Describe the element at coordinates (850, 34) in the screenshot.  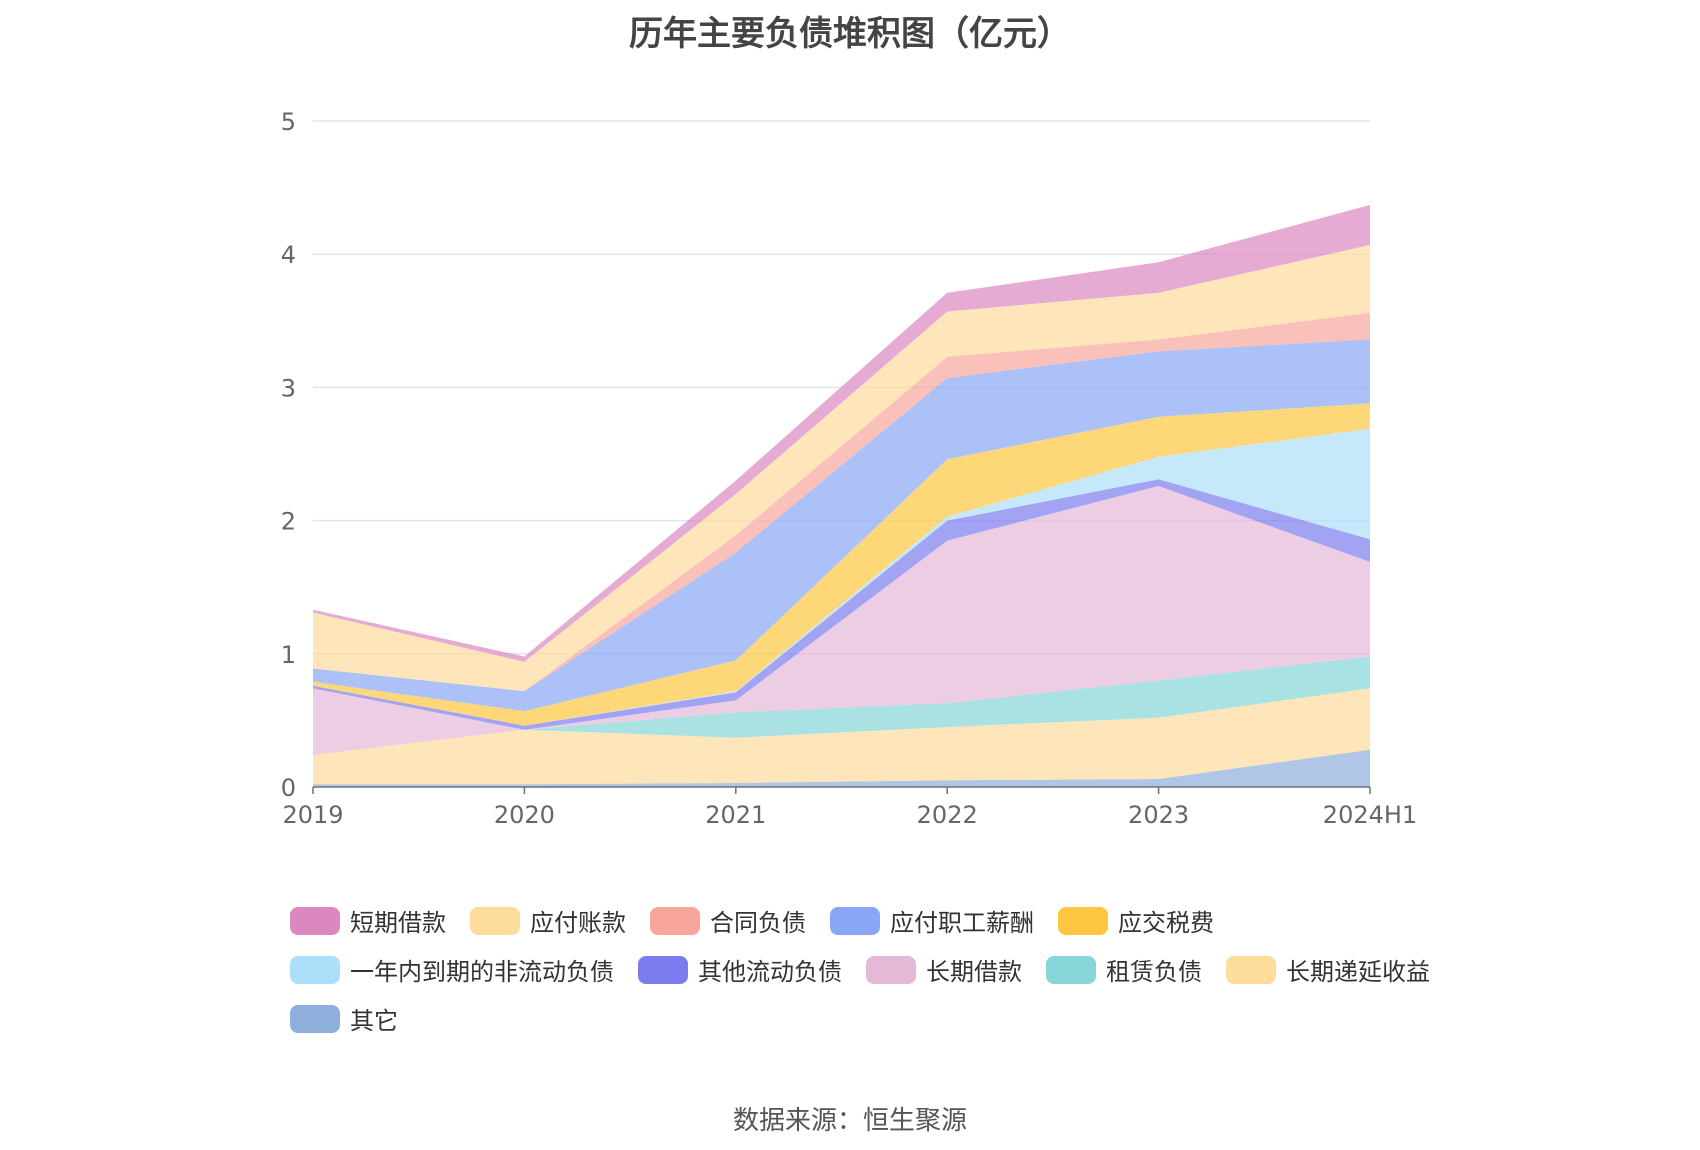
I see `chart-title: 历年主要负债堆积图（亿元）` at that location.